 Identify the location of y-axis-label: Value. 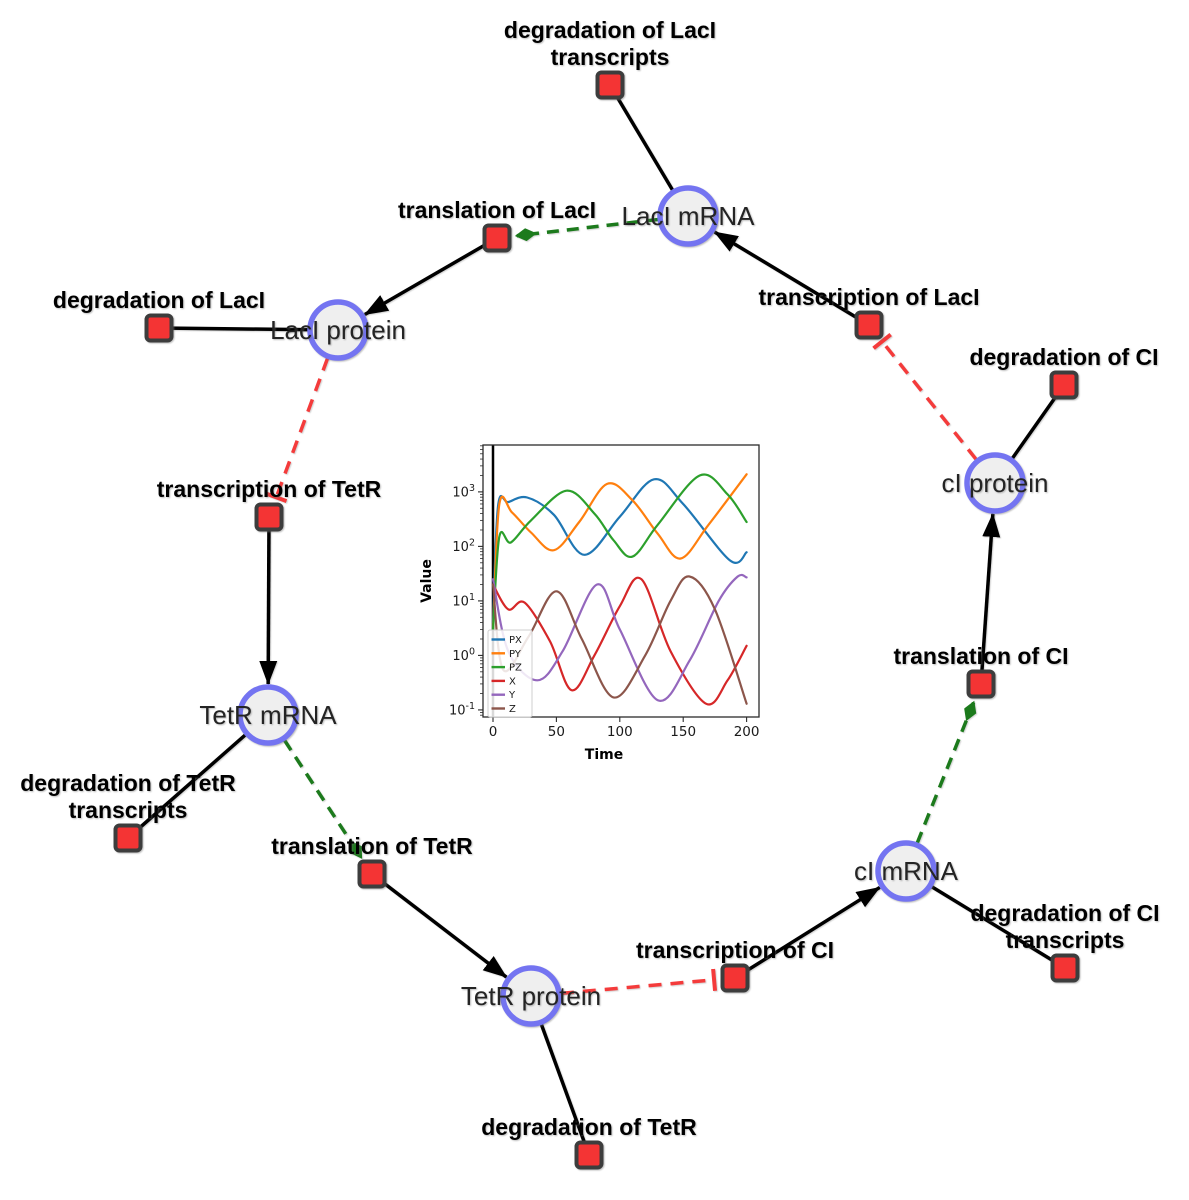
(427, 581).